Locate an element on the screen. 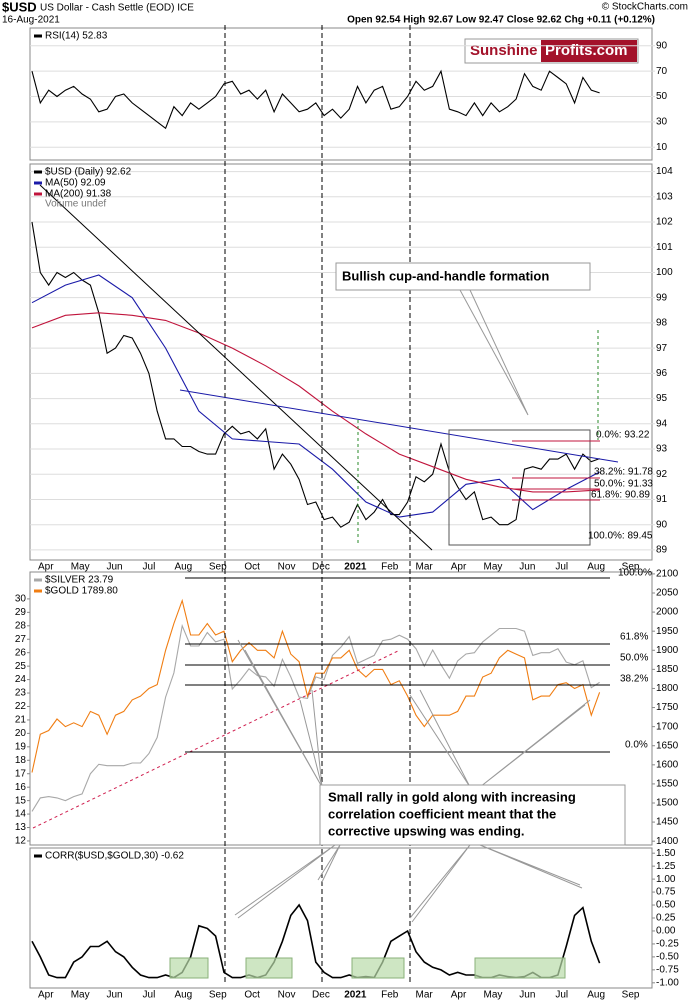 This screenshot has height=1000, width=700. y-tick-label: 0.25 is located at coordinates (666, 918).